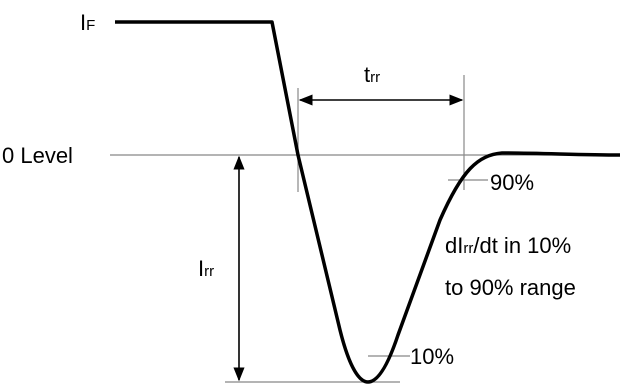 This screenshot has width=630, height=387. I want to click on irr-label: Irr, so click(206, 268).